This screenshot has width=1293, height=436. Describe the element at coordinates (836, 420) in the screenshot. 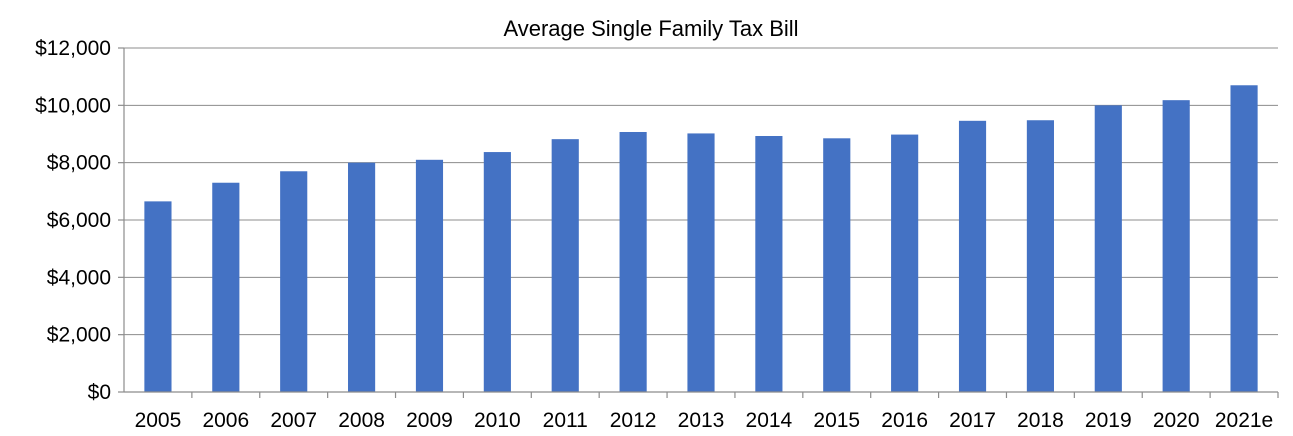

I see `x-tick-label: 2015` at that location.